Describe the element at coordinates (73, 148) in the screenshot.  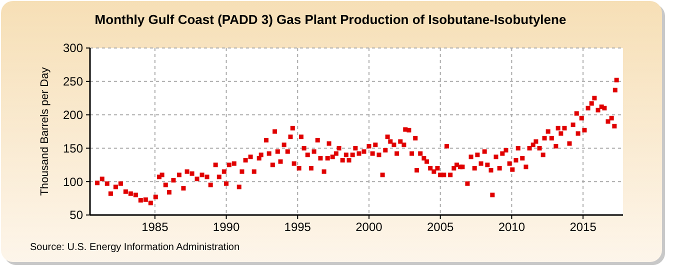
I see `y-tick-label: 150` at that location.